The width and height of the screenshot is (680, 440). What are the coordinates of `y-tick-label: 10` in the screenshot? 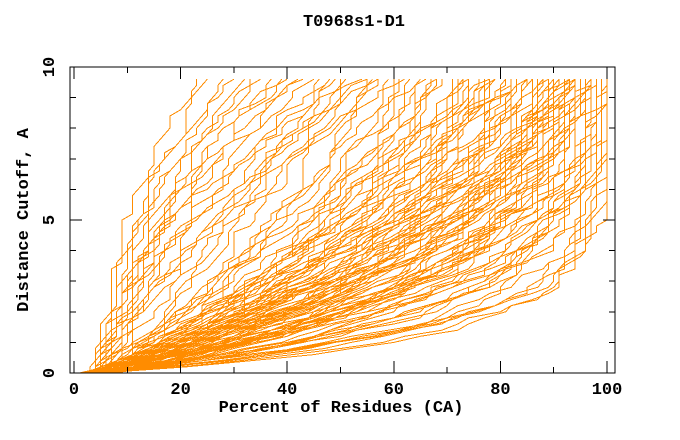 It's located at (50, 67).